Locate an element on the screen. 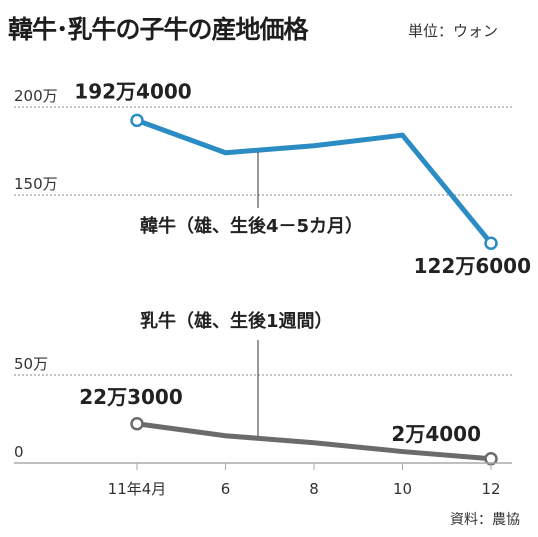 The image size is (538, 537). y-tick-label-hanwoo-1: 150万 is located at coordinates (36, 184).